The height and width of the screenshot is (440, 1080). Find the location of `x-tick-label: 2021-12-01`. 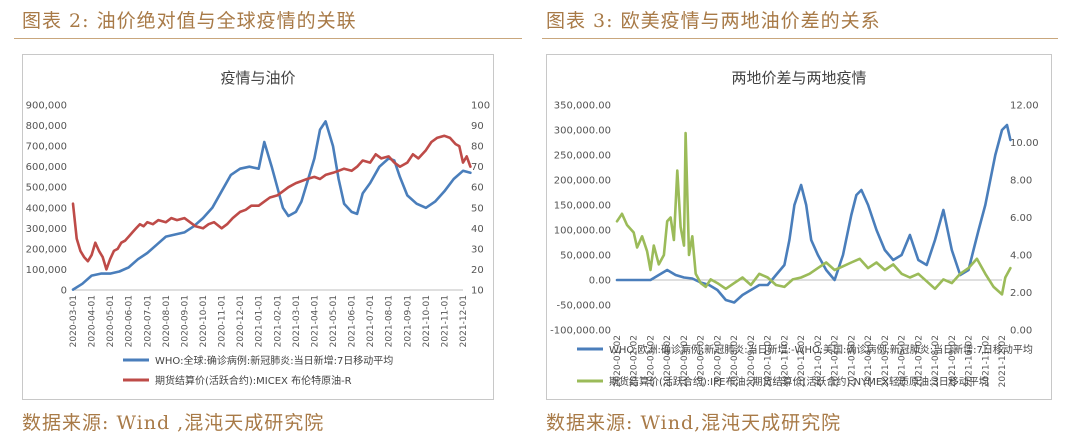

x-tick-label: 2021-12-01 is located at coordinates (464, 321).